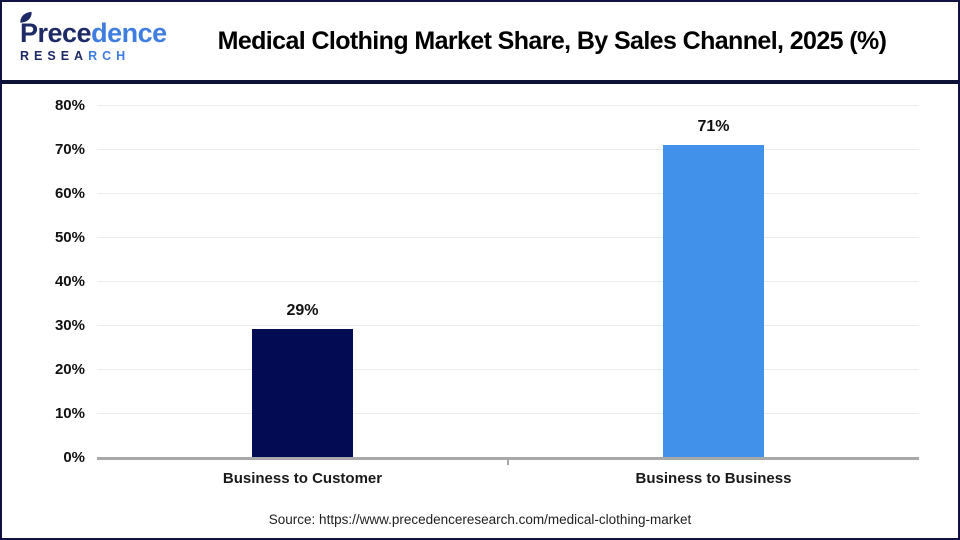  What do you see at coordinates (129, 32) in the screenshot?
I see `logo-word-part2: dence` at bounding box center [129, 32].